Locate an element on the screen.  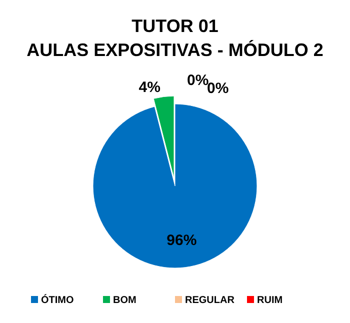
chart-title: TUTOR 01 AULAS EXPOSITIVAS - MÓDULO 2 is located at coordinates (175, 38).